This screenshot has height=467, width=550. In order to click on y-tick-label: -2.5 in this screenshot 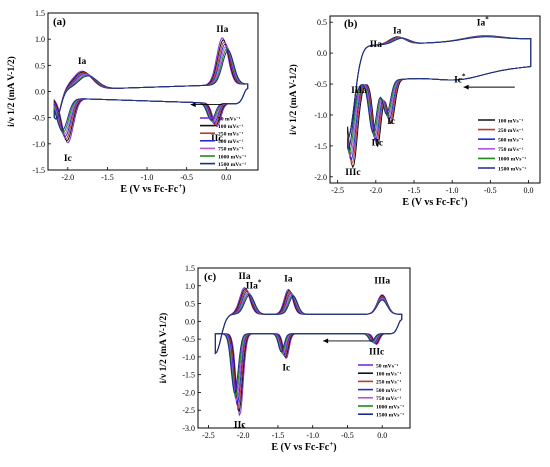, I will do `click(188, 410)`.